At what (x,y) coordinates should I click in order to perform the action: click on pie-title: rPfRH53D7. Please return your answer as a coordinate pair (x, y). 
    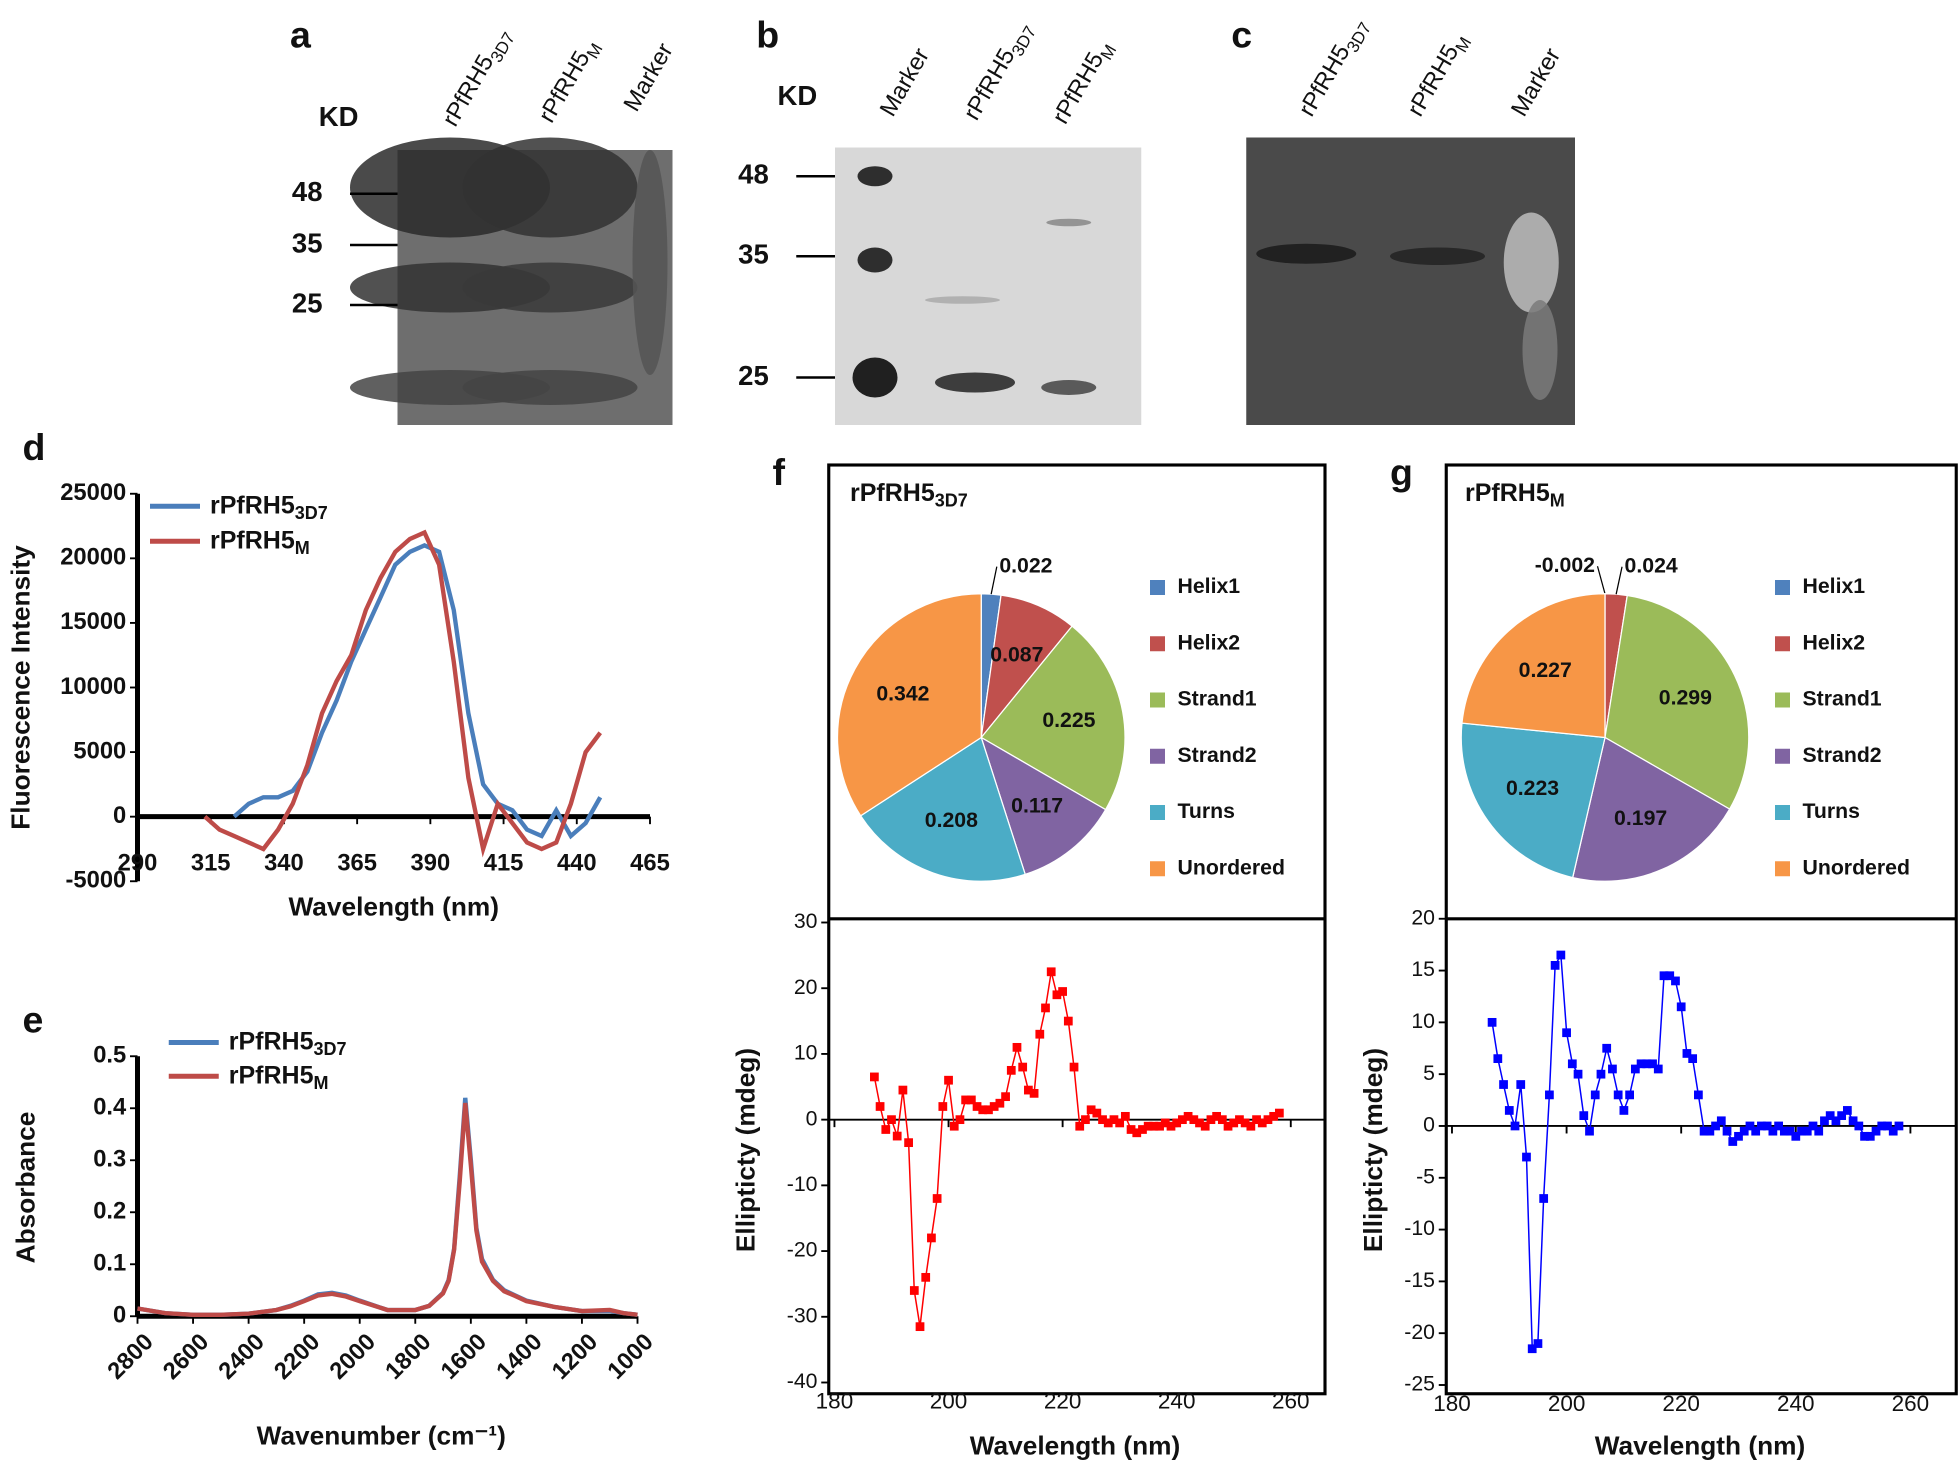
    Looking at the image, I should click on (909, 494).